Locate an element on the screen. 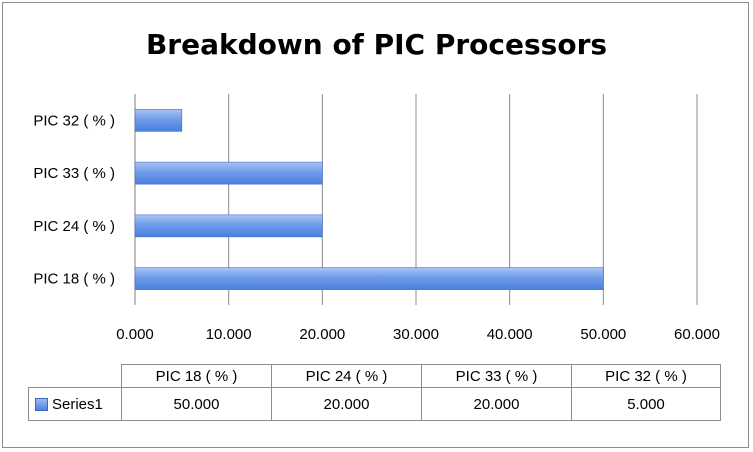 Image resolution: width=753 pixels, height=452 pixels. x-tick-label: 40.000 is located at coordinates (510, 334).